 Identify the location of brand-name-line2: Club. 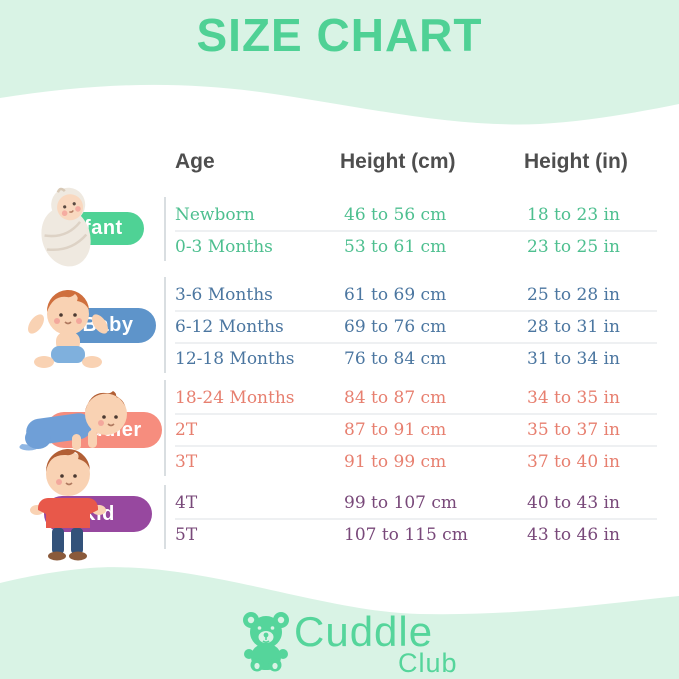
(428, 663).